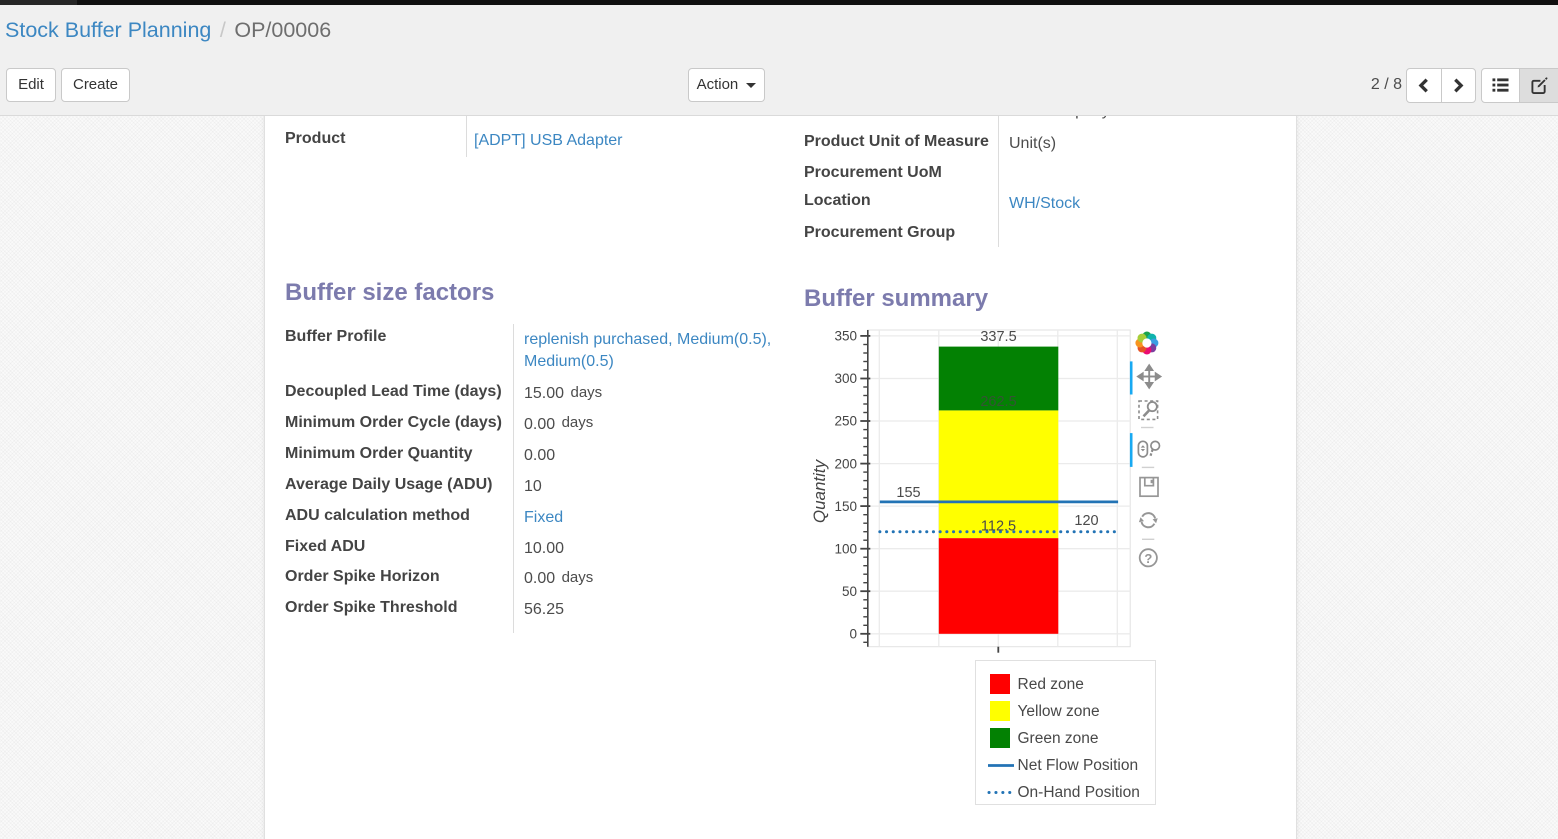 The image size is (1558, 839). Describe the element at coordinates (998, 402) in the screenshot. I see `svg-text: 262.5` at that location.